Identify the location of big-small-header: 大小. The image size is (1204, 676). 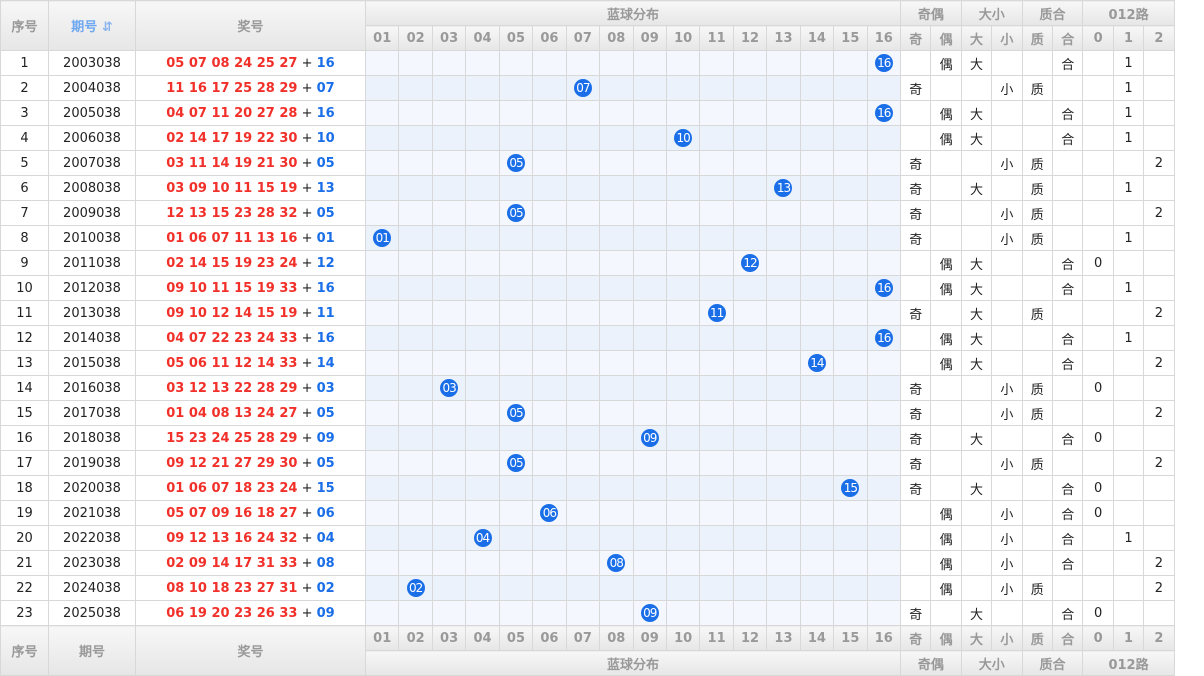
(991, 13).